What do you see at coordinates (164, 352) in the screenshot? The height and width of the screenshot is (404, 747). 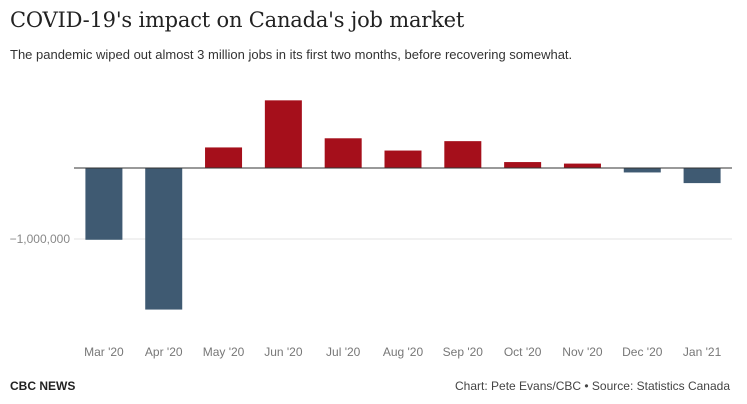 I see `x-tick-label: Apr '20` at bounding box center [164, 352].